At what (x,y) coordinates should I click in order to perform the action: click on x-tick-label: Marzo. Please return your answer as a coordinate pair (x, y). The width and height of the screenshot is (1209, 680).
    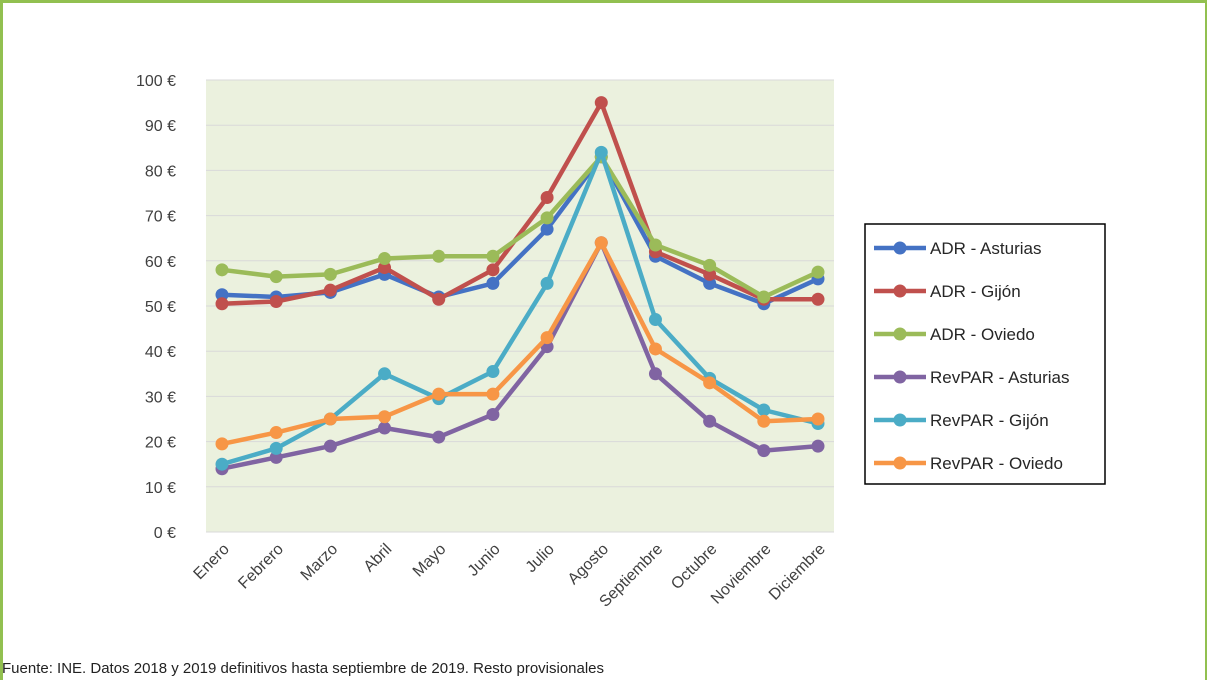
    Looking at the image, I should click on (320, 563).